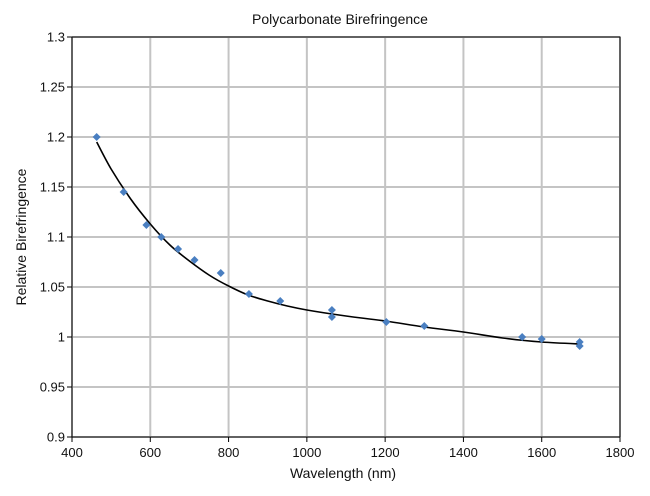 This screenshot has width=650, height=496. What do you see at coordinates (52, 287) in the screenshot?
I see `y-tick-label: 1.05` at bounding box center [52, 287].